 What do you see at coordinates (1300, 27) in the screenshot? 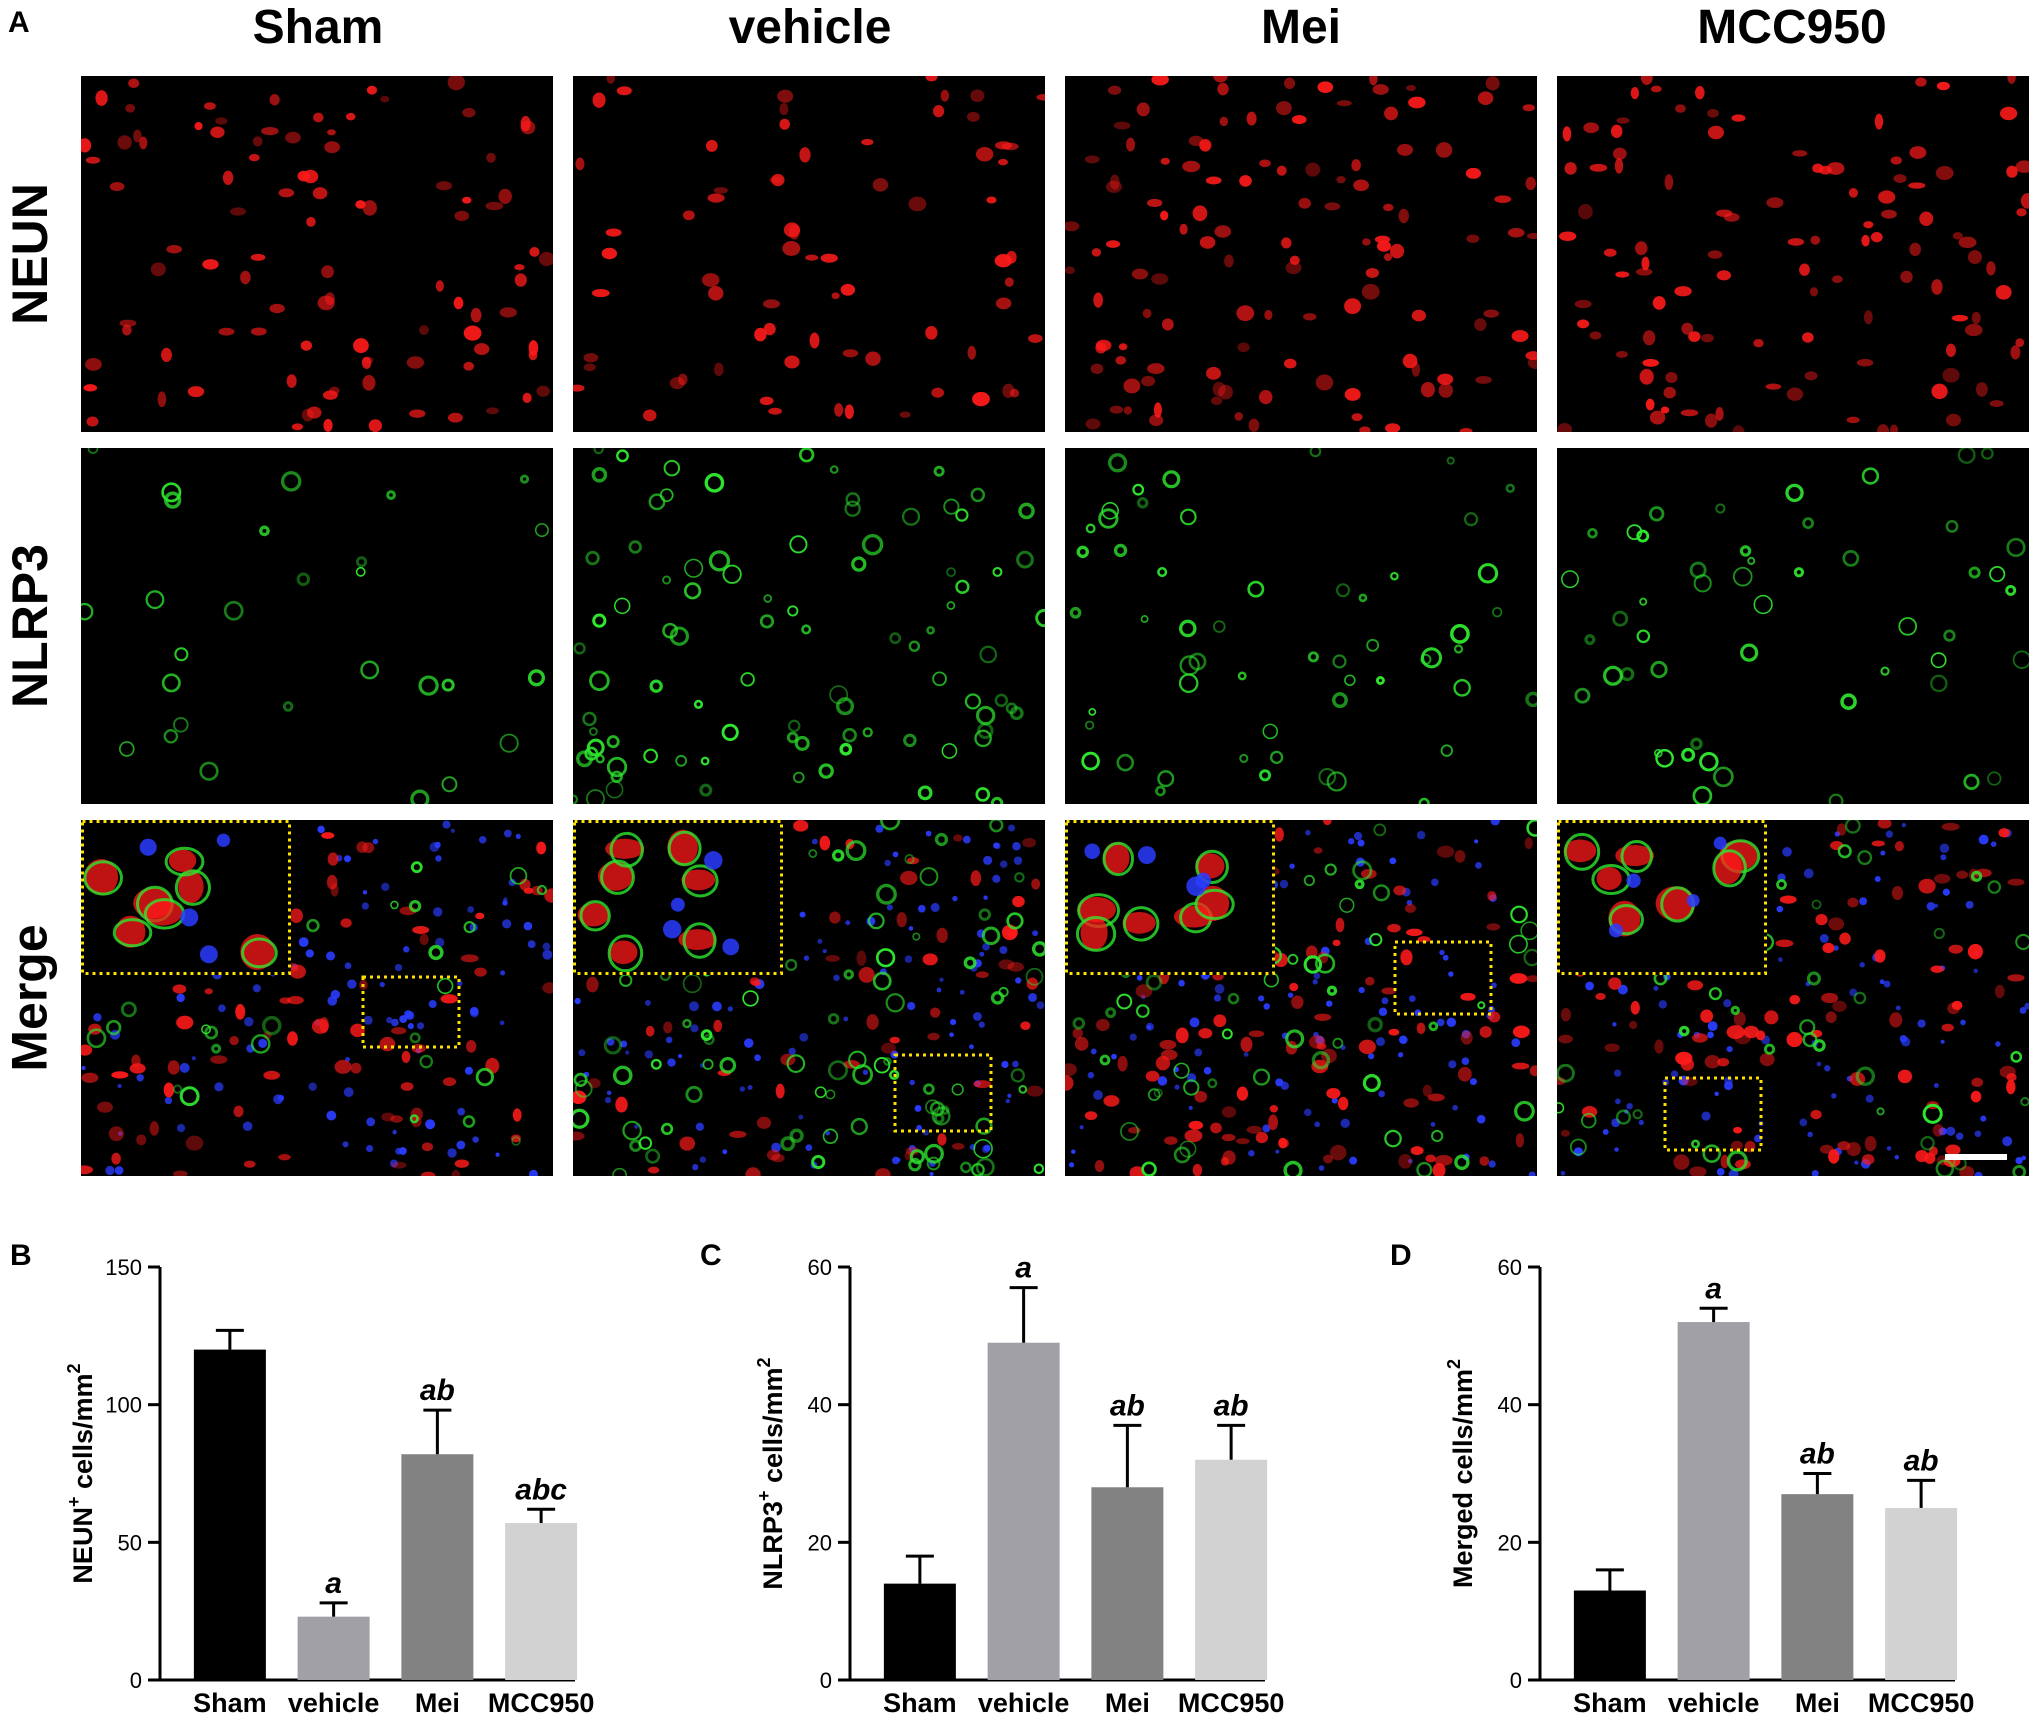
I see `column-title-mei: Mei` at bounding box center [1300, 27].